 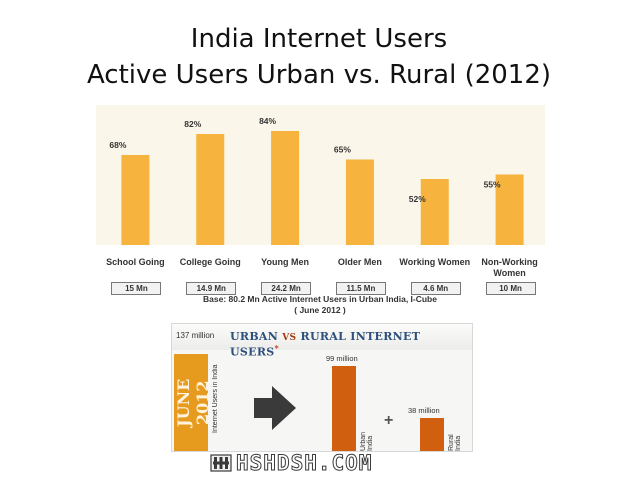 I want to click on infographic-title-vs: VS, so click(x=289, y=338).